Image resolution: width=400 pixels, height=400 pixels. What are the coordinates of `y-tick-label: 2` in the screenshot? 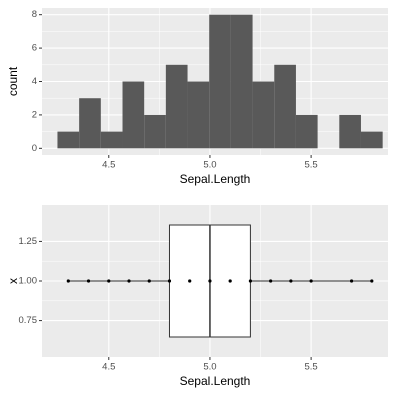 It's located at (34, 114).